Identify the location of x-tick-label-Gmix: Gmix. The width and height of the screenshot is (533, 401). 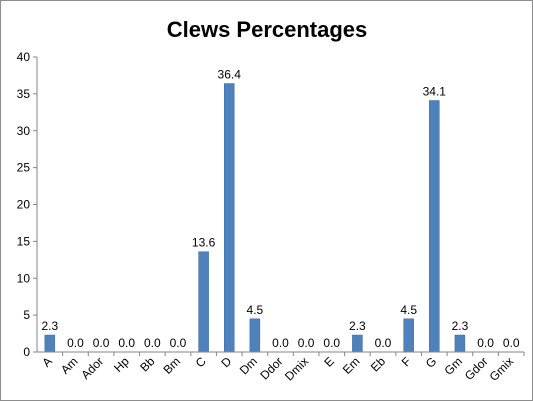
(502, 369).